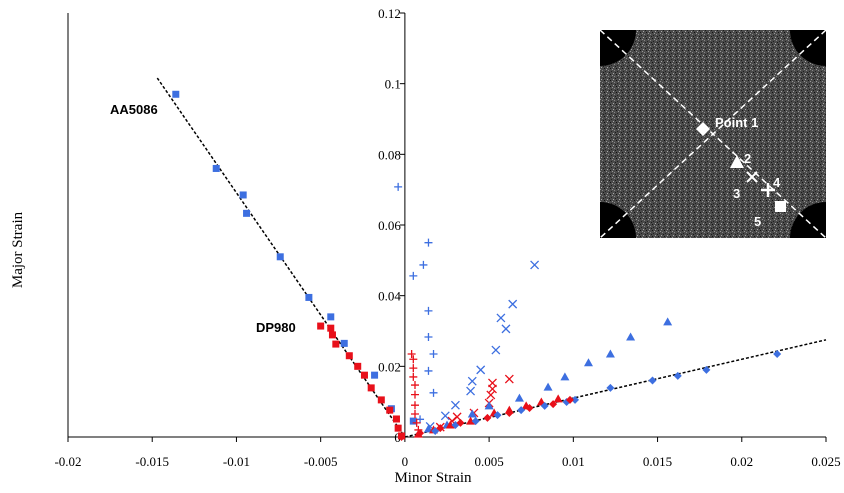 The image size is (844, 493). I want to click on y-tick-label: 0, so click(397, 437).